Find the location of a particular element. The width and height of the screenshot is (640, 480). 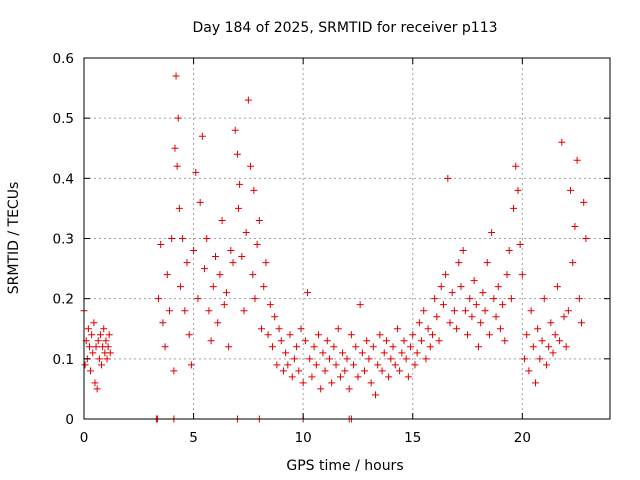

y-tick-label: 0 is located at coordinates (69, 420).